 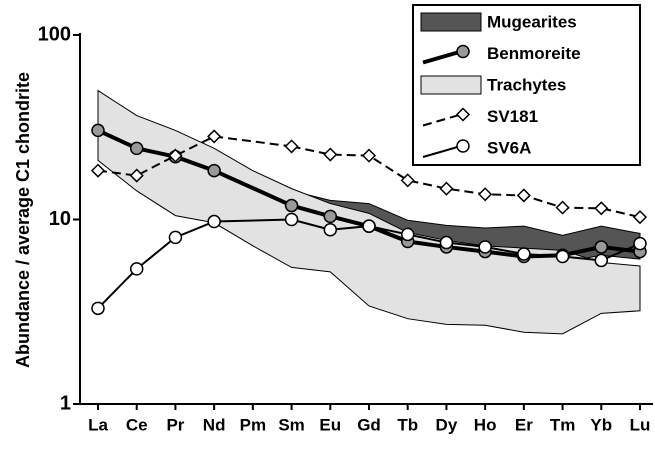 I want to click on x-tick-label: Sm, so click(x=291, y=424).